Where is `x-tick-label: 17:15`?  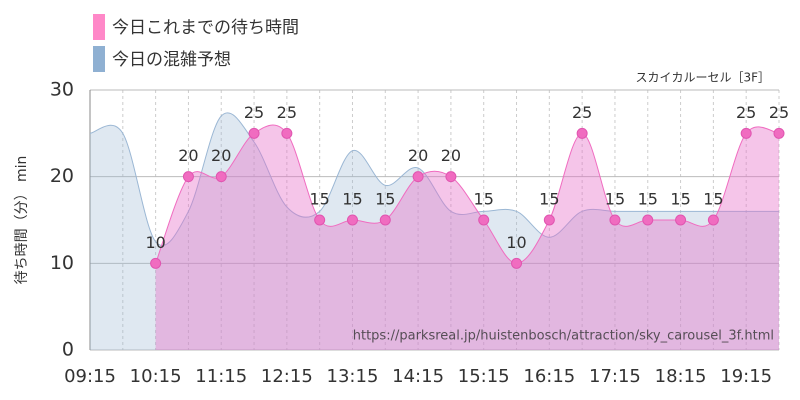
x-tick-label: 17:15 is located at coordinates (615, 376).